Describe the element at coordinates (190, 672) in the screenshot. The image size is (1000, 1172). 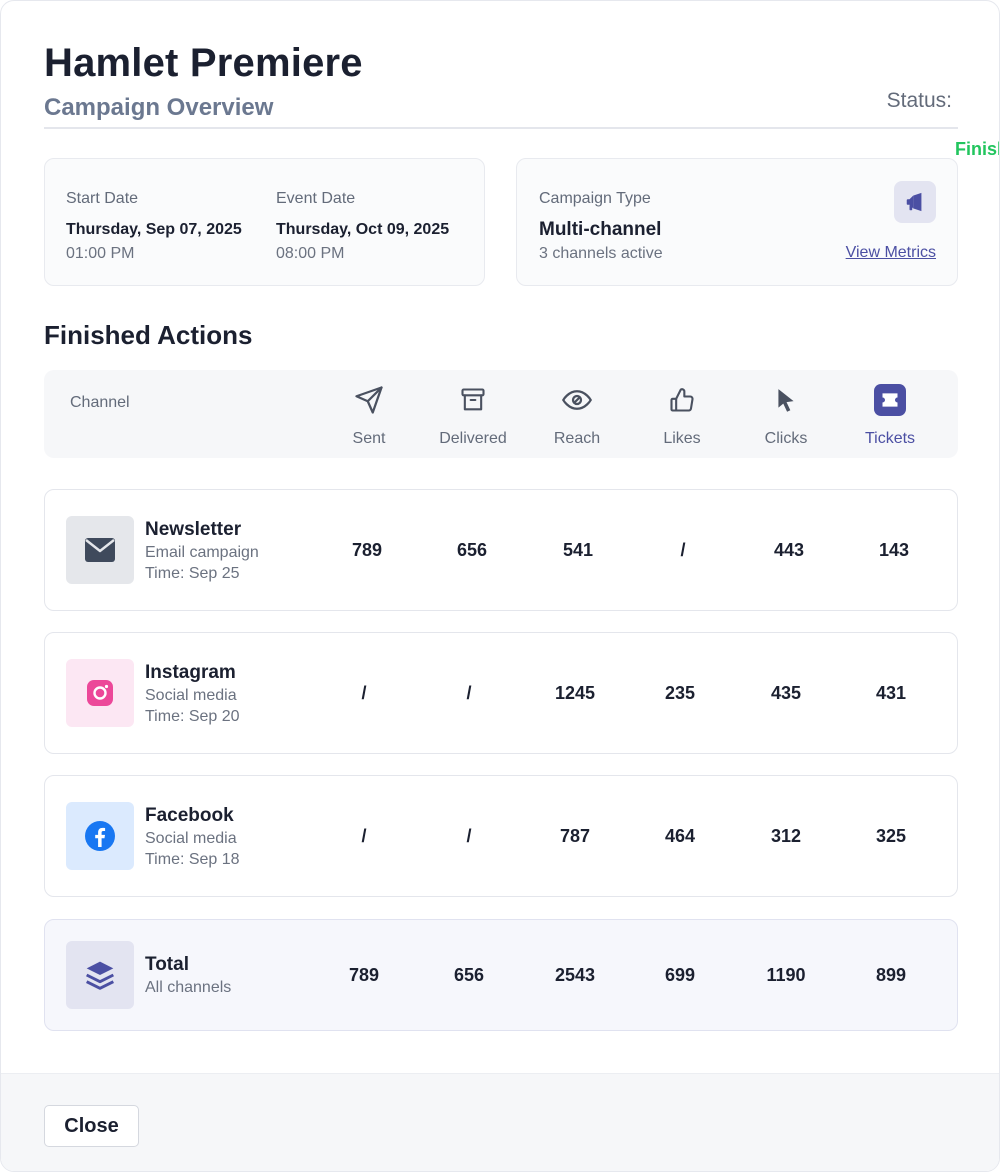
I see `channel-name: Instagram` at that location.